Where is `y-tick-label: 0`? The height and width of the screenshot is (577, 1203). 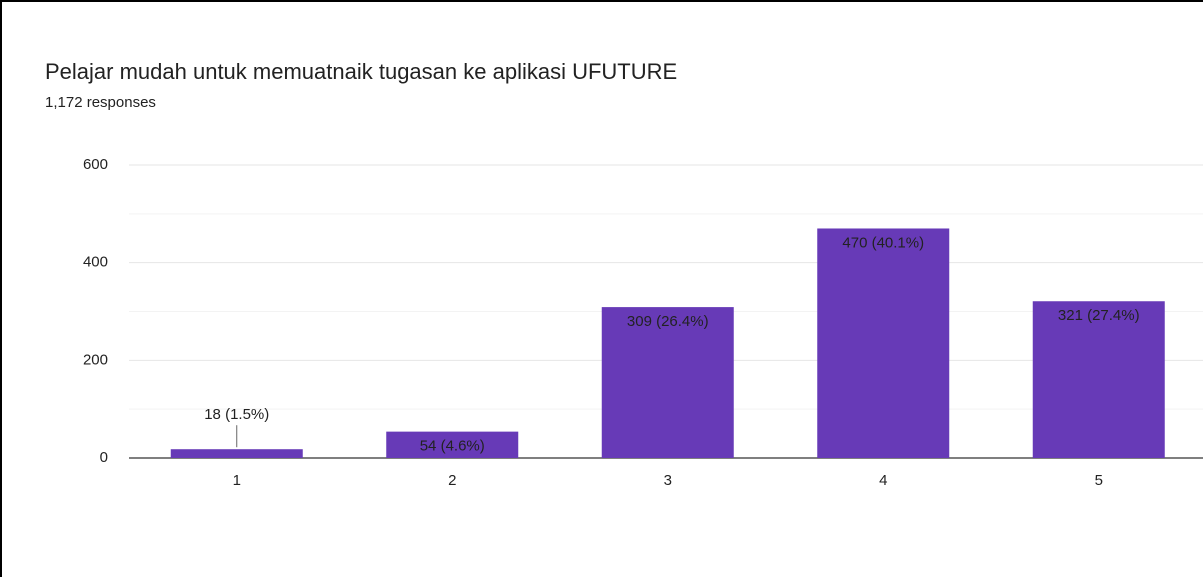
y-tick-label: 0 is located at coordinates (104, 457).